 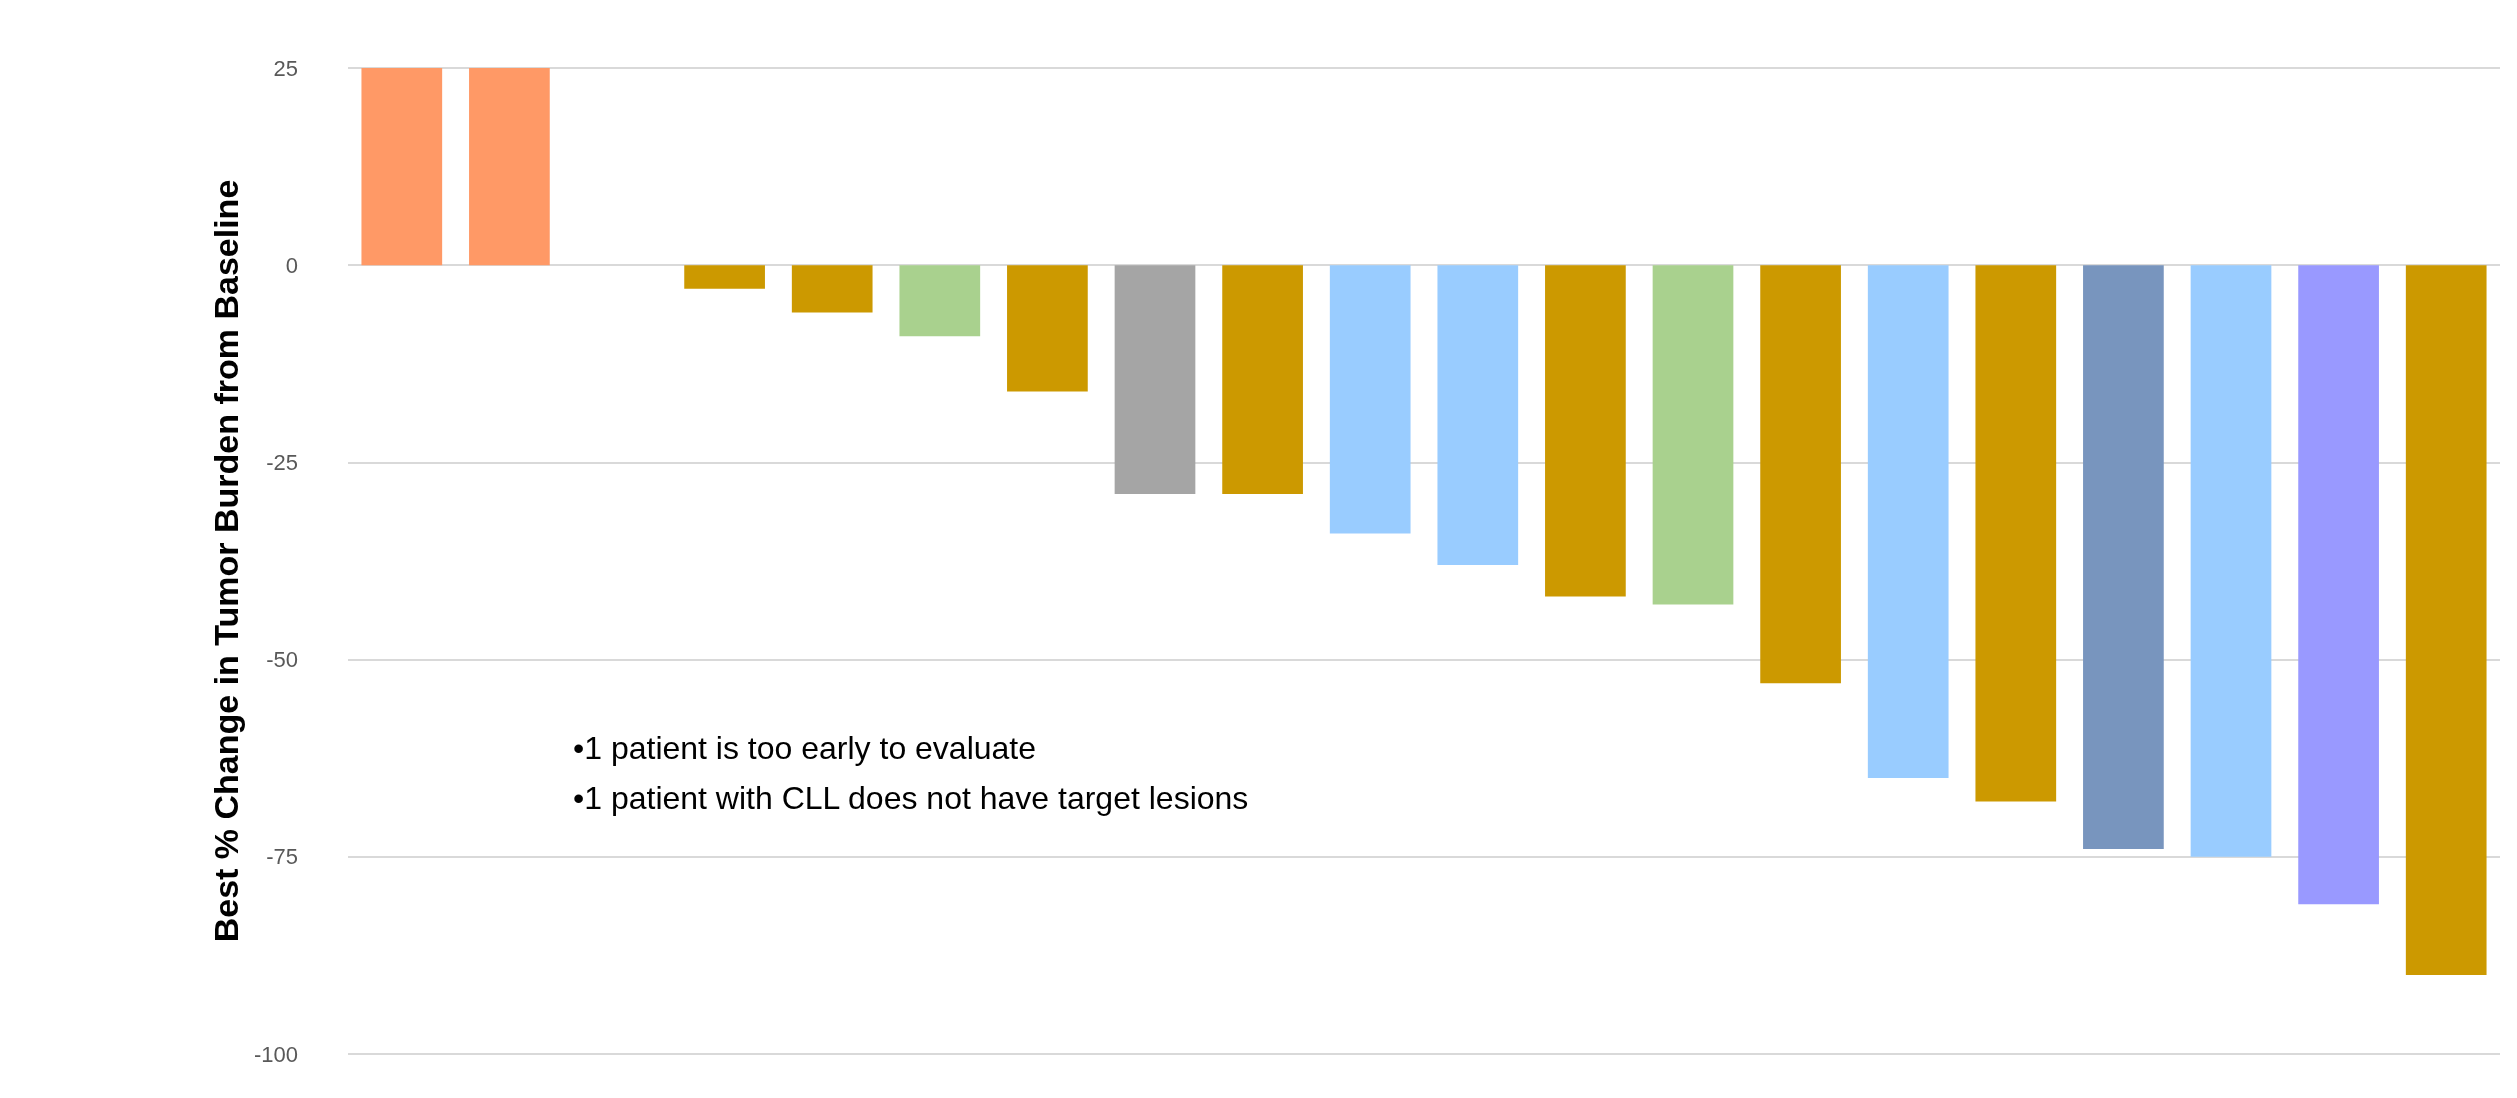 I want to click on y-axis-title: Best % Change in Tumor Burden from Baseline, so click(x=226, y=561).